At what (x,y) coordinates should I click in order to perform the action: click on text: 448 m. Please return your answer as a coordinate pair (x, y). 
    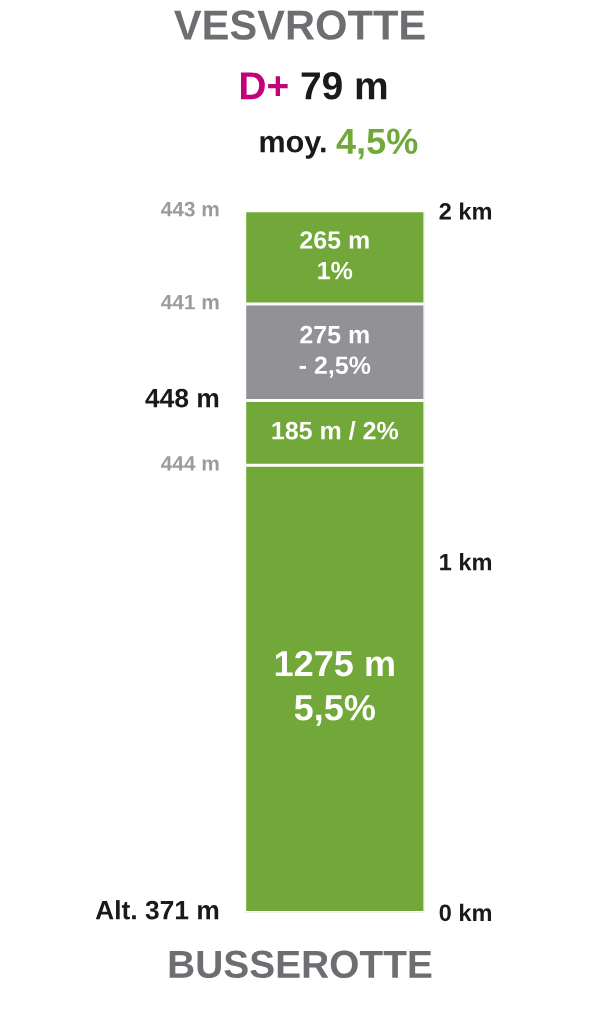
    Looking at the image, I should click on (182, 398).